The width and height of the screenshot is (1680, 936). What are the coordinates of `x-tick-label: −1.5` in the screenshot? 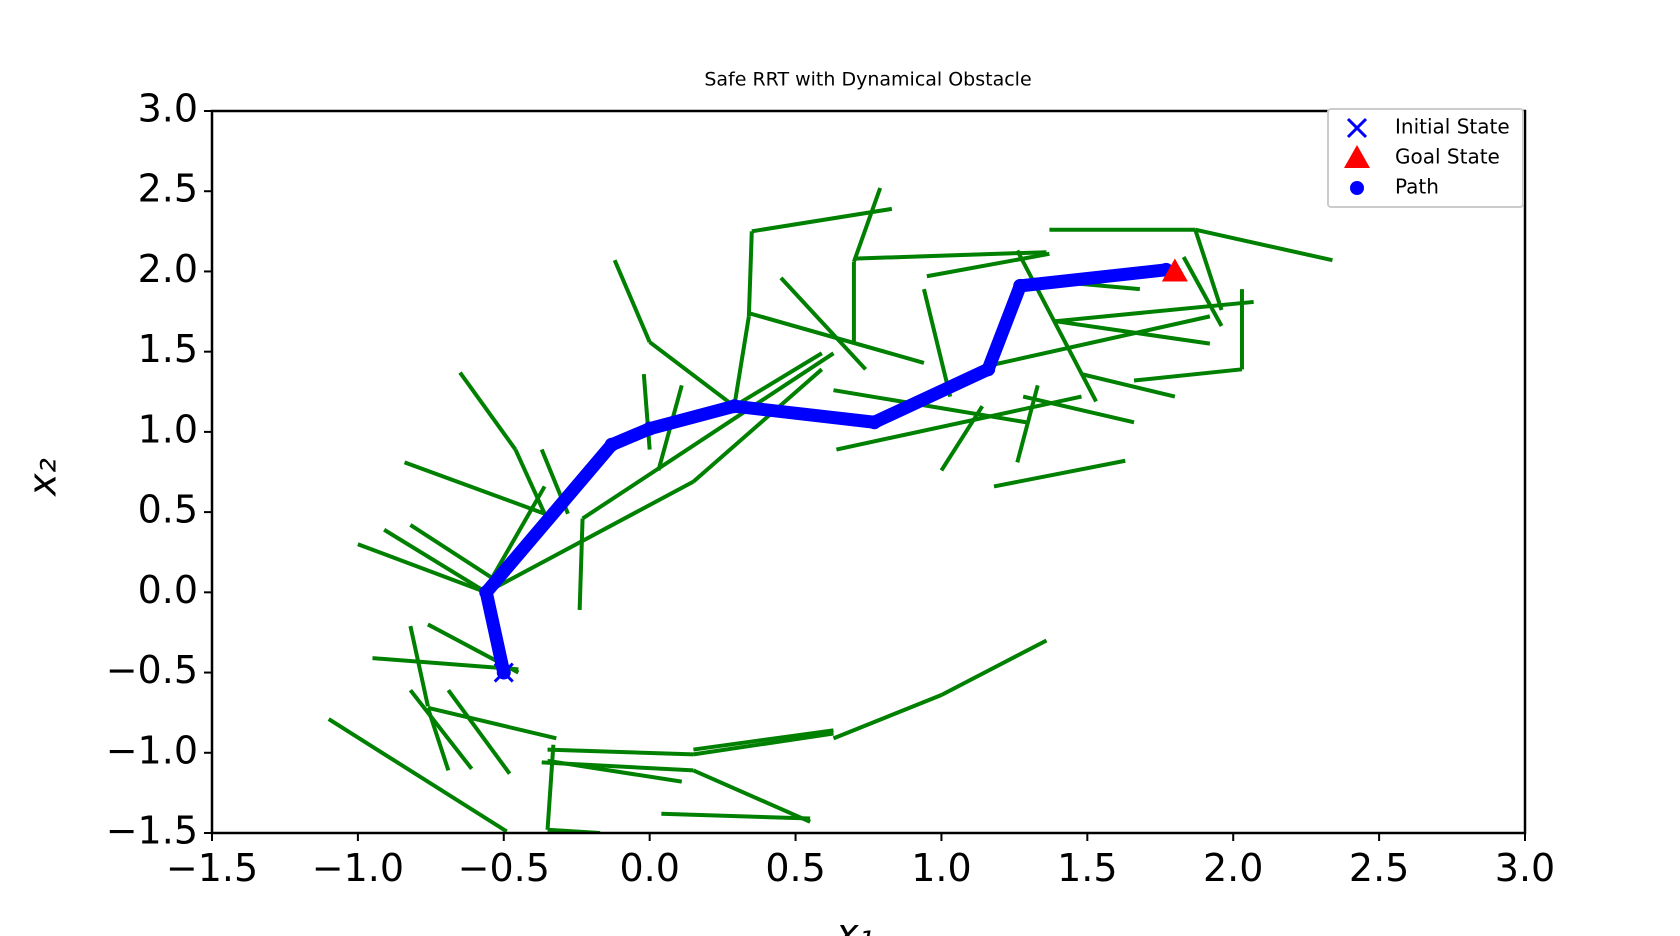 It's located at (212, 868).